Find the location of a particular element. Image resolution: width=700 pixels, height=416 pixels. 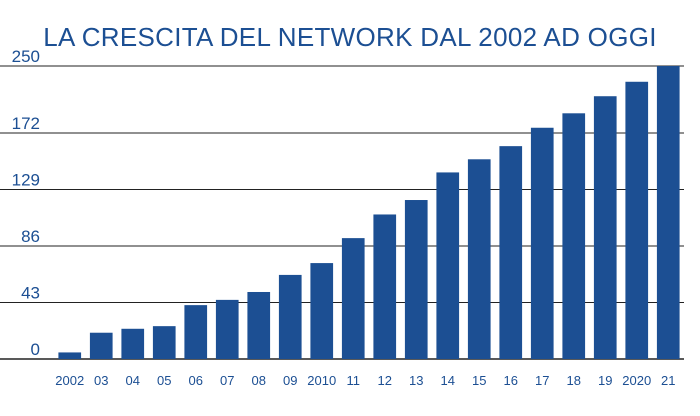

y-axis-ticks: 0 43 86 129 172 250 is located at coordinates (26, 203).